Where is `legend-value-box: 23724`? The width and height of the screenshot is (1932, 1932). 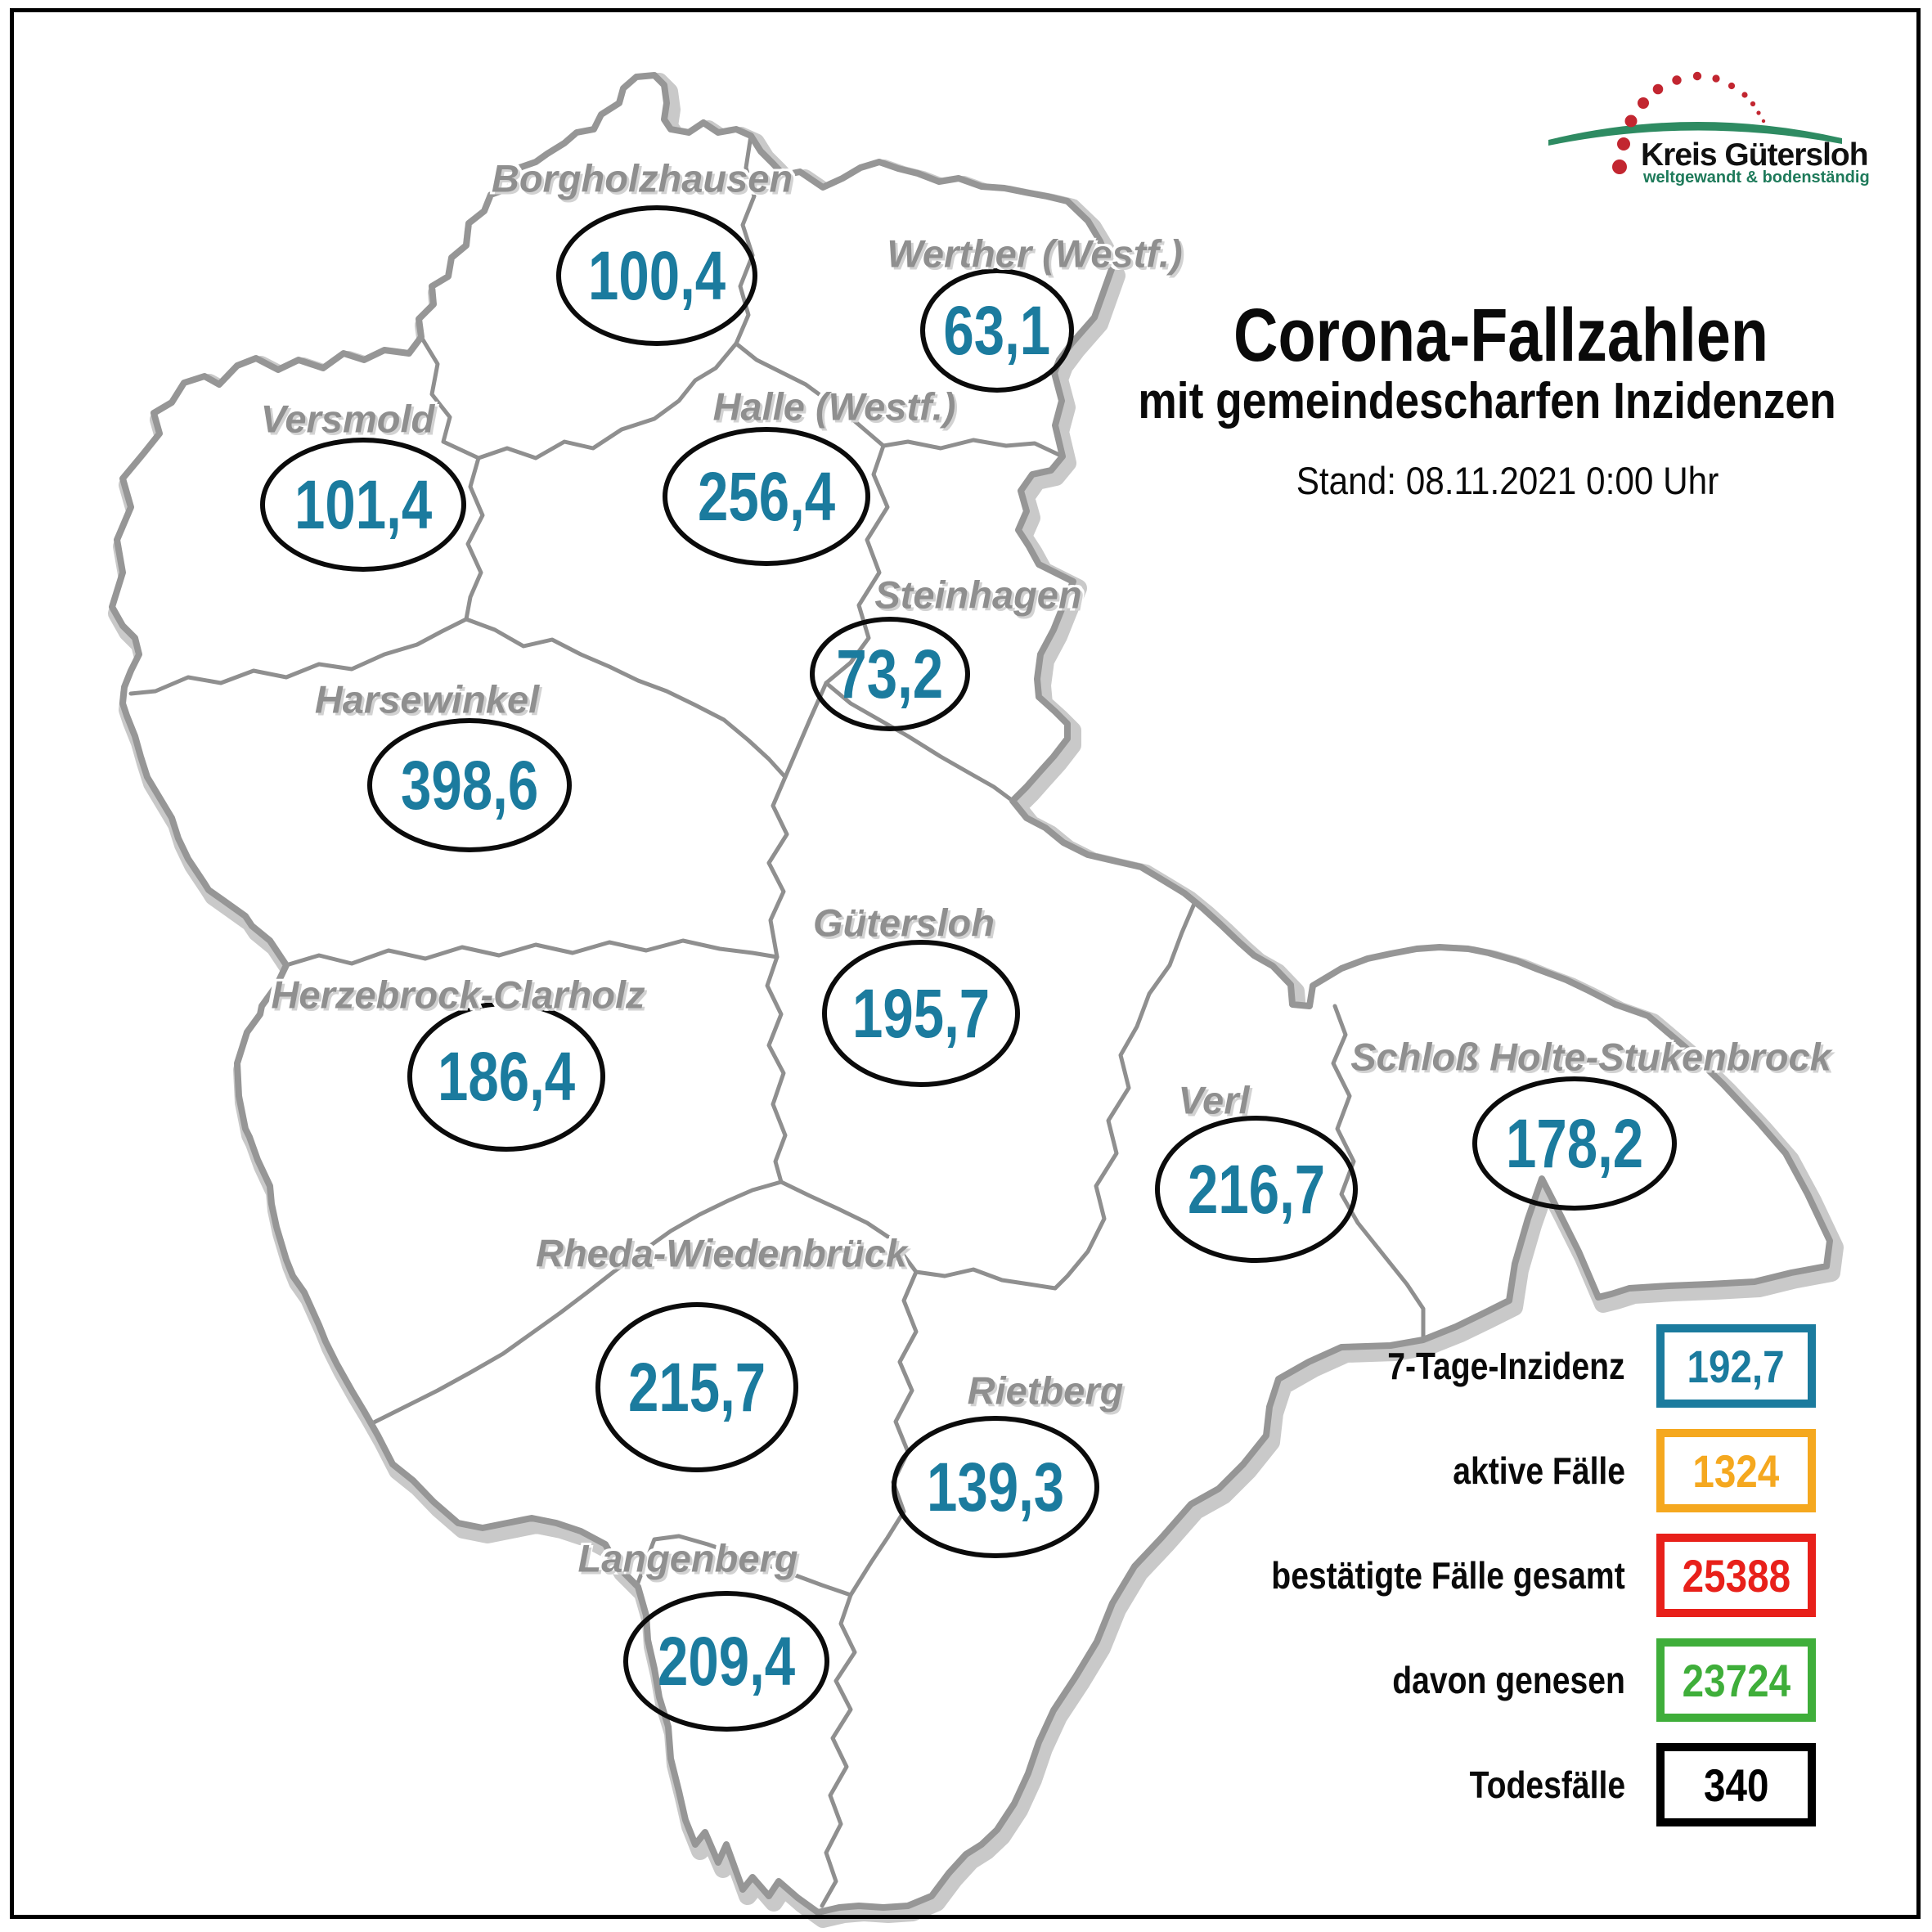
legend-value-box: 23724 is located at coordinates (1736, 1680).